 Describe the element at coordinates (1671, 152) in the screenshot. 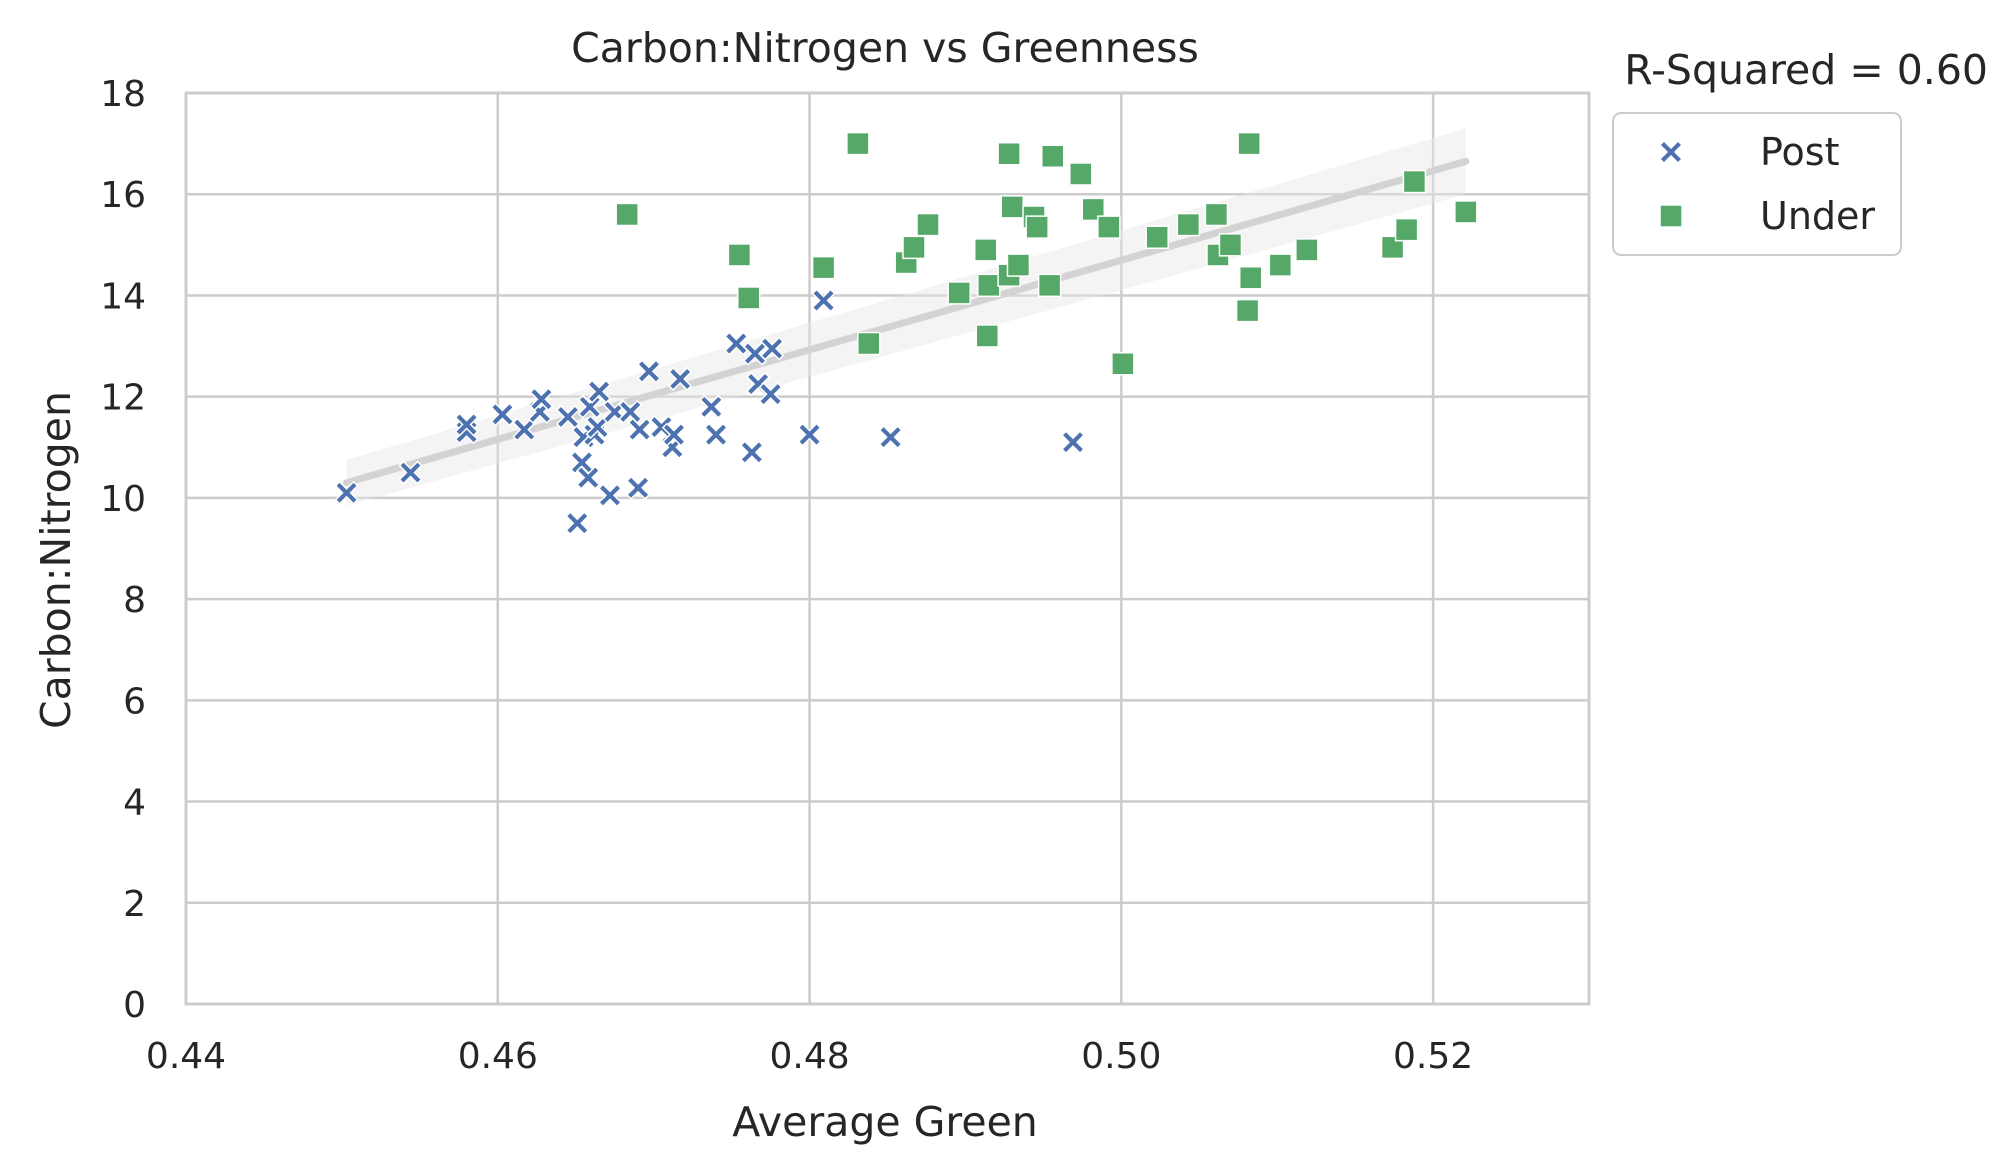

I see `legend-marker-post` at that location.